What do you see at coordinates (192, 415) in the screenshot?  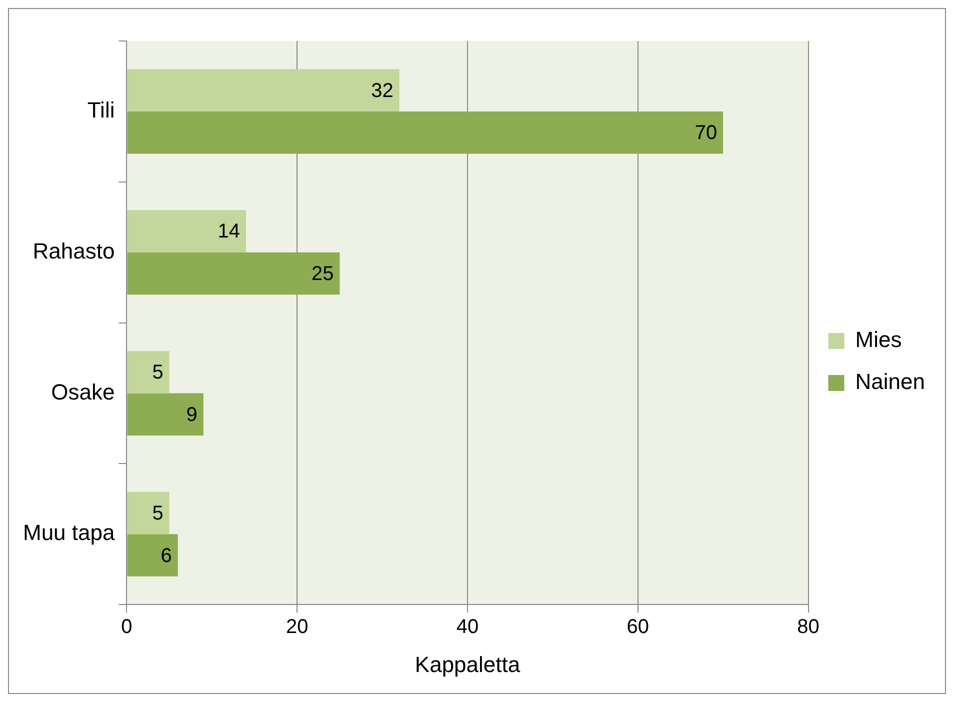 I see `data-label: 9` at bounding box center [192, 415].